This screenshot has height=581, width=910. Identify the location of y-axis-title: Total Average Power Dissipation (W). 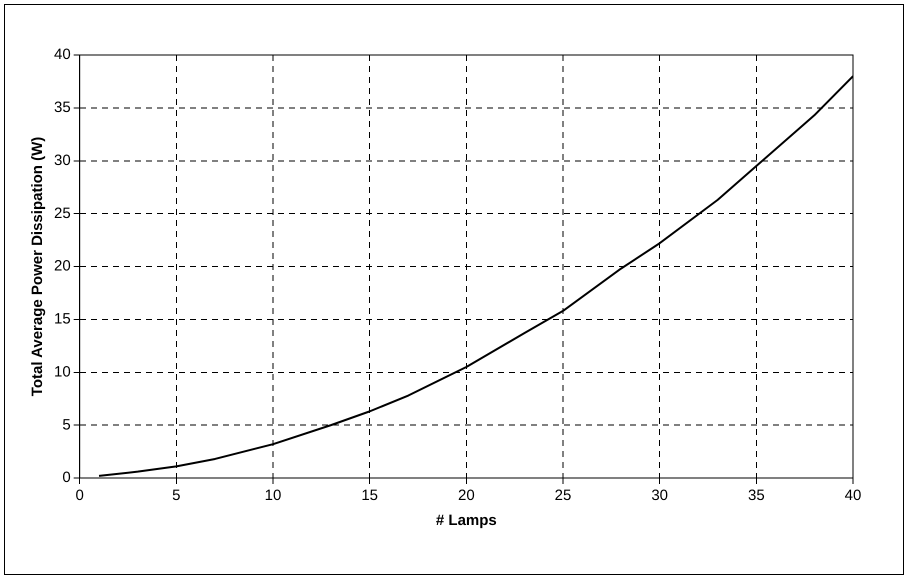
(37, 266).